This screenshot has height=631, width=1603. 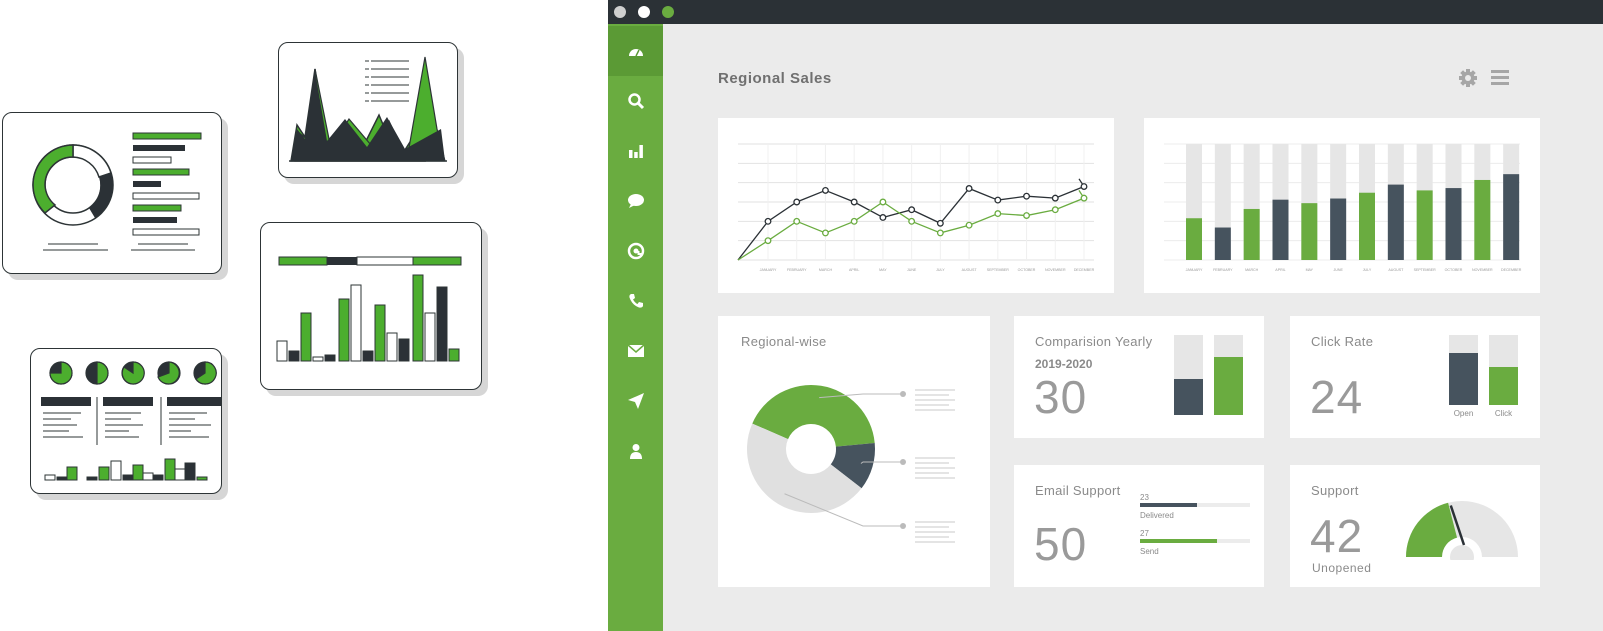 I want to click on window-close-button, so click(x=620, y=12).